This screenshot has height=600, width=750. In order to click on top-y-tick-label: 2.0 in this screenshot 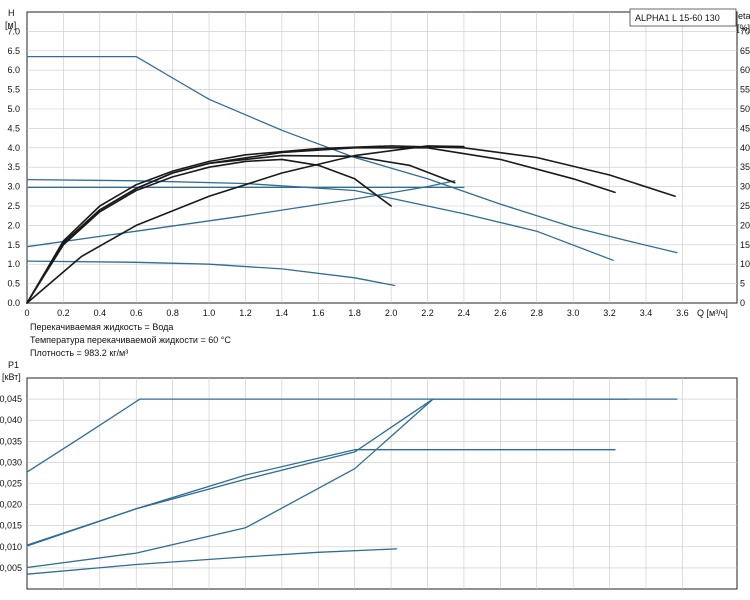, I will do `click(13, 225)`.